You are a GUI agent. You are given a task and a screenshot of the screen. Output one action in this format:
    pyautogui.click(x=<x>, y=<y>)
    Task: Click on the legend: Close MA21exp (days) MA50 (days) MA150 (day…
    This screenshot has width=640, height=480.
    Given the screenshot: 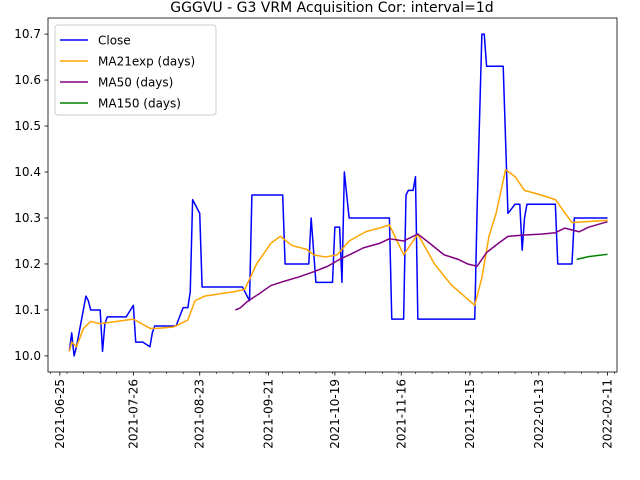 What is the action you would take?
    pyautogui.click(x=135, y=70)
    